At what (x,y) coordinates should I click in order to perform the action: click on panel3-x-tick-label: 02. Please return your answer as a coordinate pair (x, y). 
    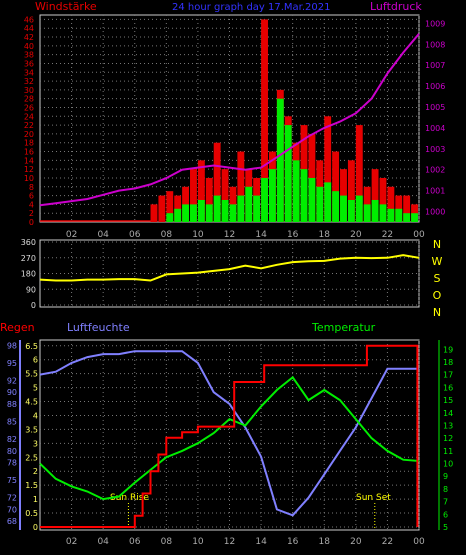
    Looking at the image, I should click on (71, 542).